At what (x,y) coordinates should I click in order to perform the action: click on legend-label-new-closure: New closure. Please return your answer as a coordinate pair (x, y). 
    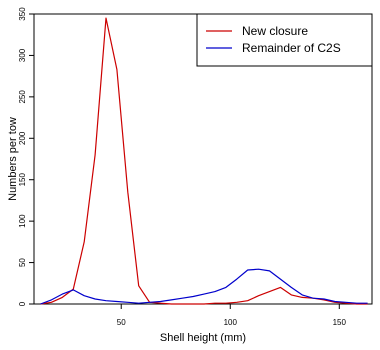
    Looking at the image, I should click on (275, 31).